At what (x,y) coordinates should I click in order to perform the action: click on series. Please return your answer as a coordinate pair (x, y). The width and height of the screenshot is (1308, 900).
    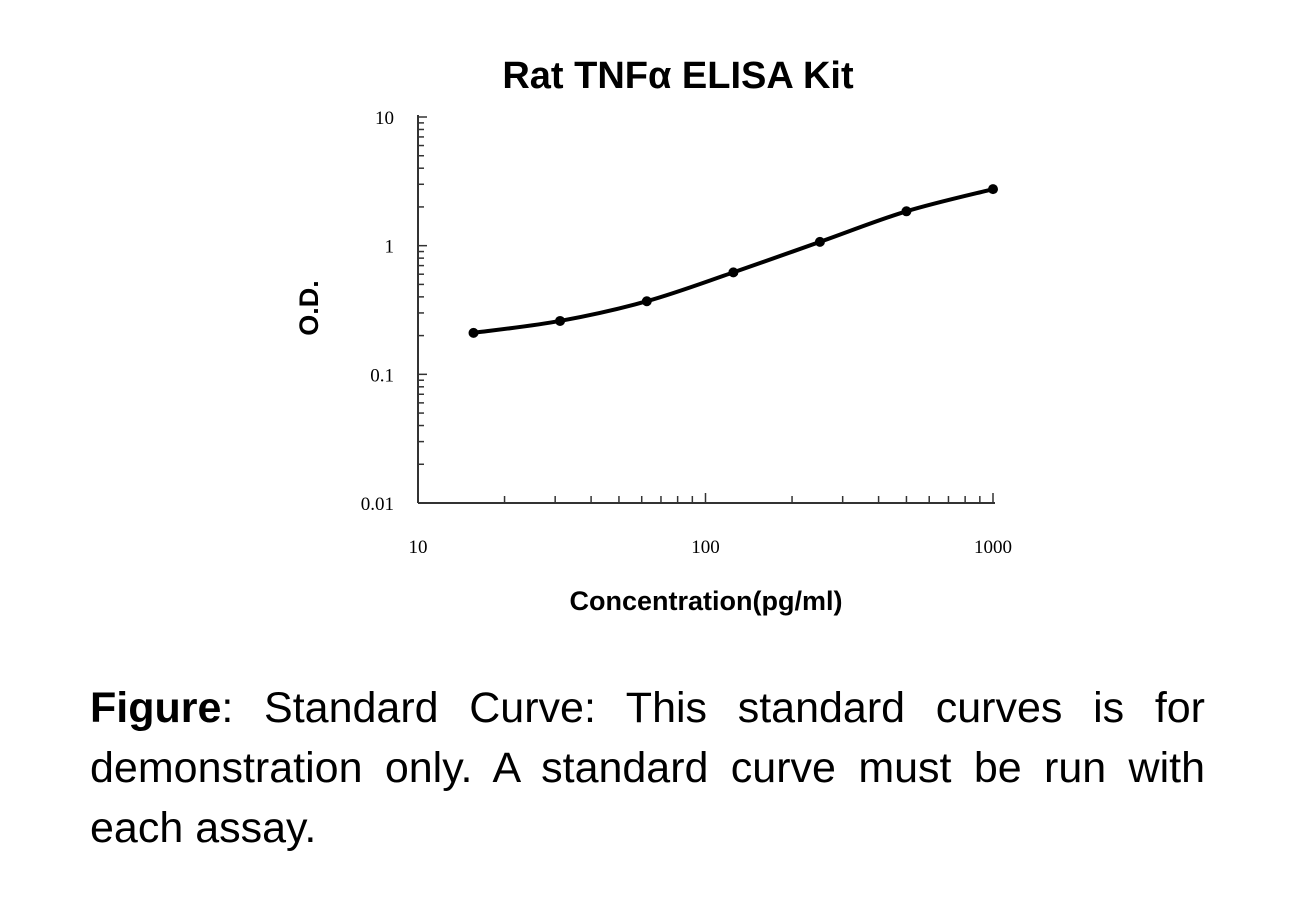
    Looking at the image, I should click on (733, 261).